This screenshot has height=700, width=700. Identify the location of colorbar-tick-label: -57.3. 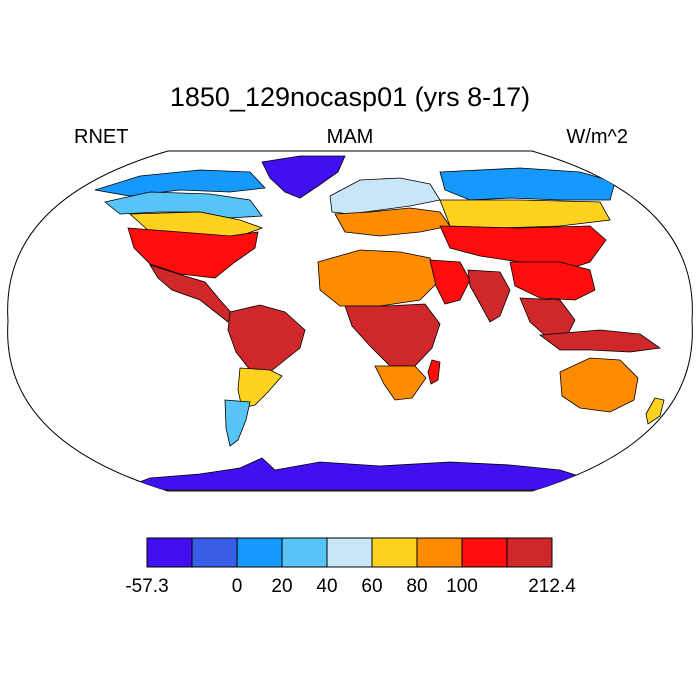
(147, 586).